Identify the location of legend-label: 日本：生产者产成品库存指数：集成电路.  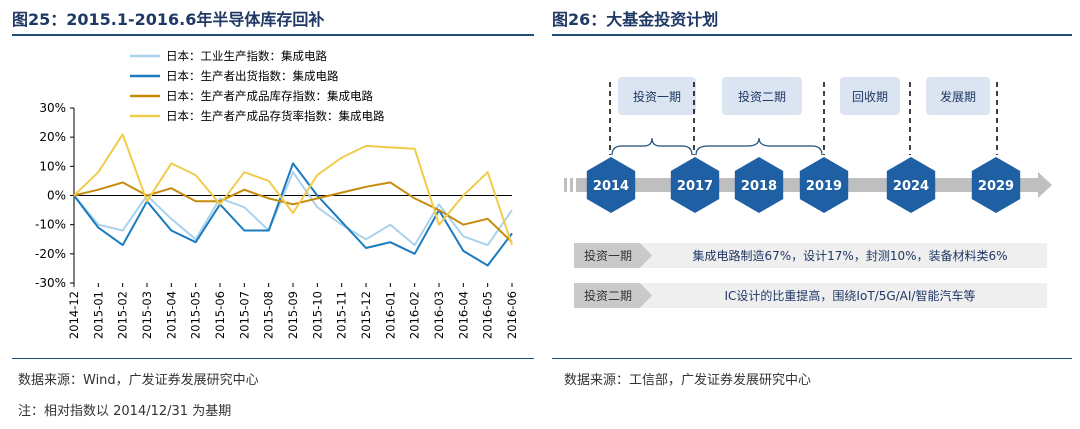
(269, 96).